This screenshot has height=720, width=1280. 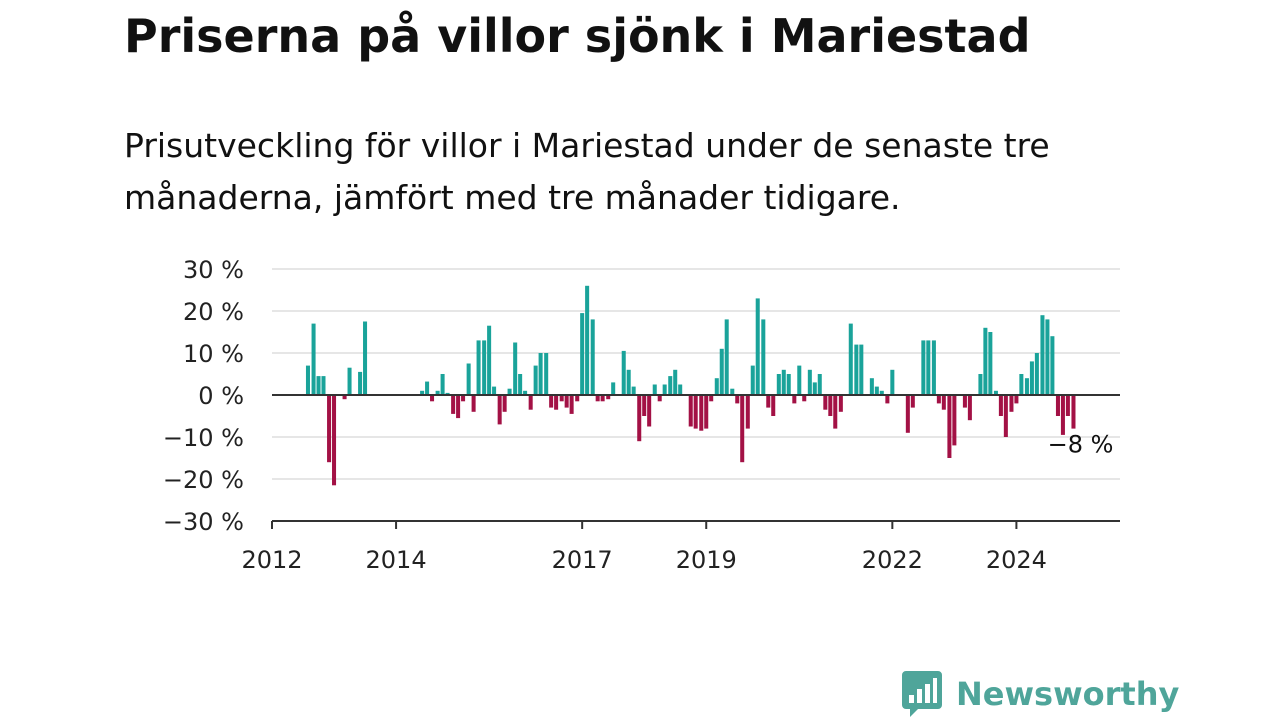 What do you see at coordinates (203, 480) in the screenshot?
I see `y-tick-label: −20 %` at bounding box center [203, 480].